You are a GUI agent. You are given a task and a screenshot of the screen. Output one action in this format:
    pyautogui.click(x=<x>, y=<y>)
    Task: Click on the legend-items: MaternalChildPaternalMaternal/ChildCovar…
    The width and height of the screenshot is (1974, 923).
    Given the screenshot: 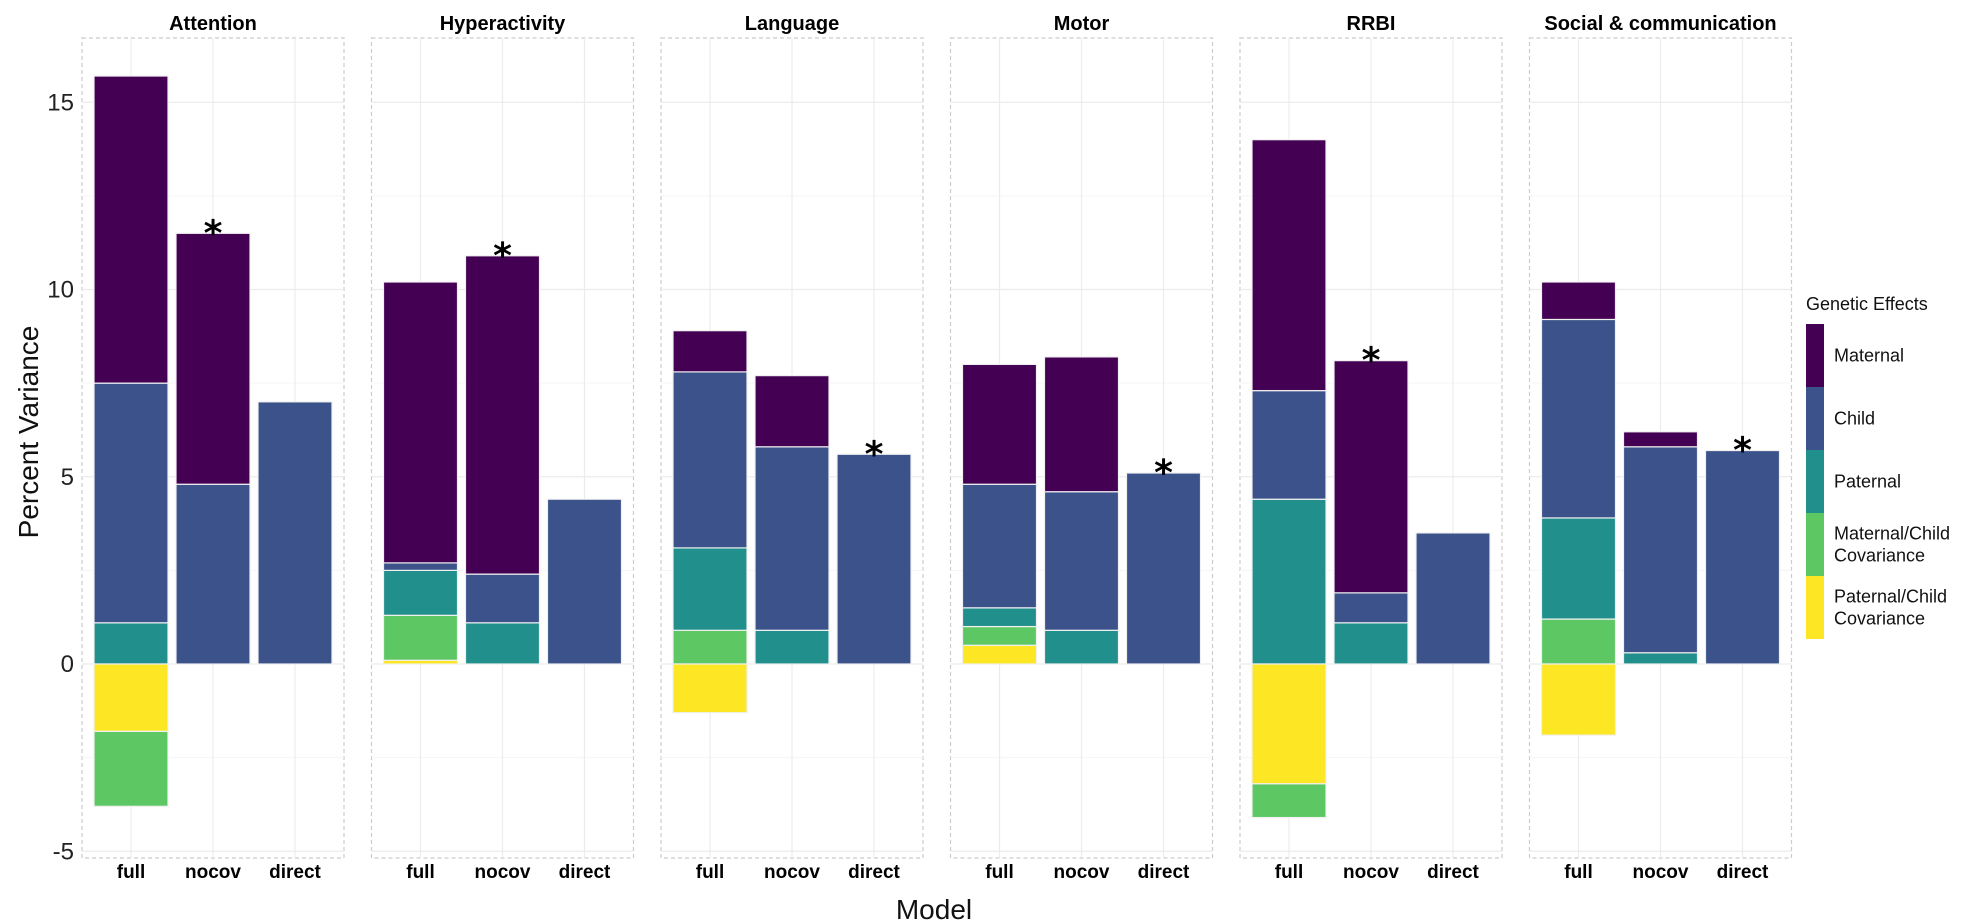 What is the action you would take?
    pyautogui.click(x=1878, y=481)
    